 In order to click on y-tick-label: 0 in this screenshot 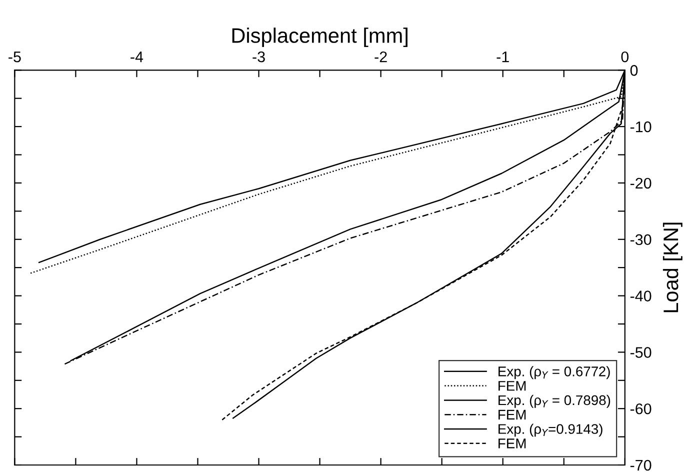, I will do `click(634, 70)`.